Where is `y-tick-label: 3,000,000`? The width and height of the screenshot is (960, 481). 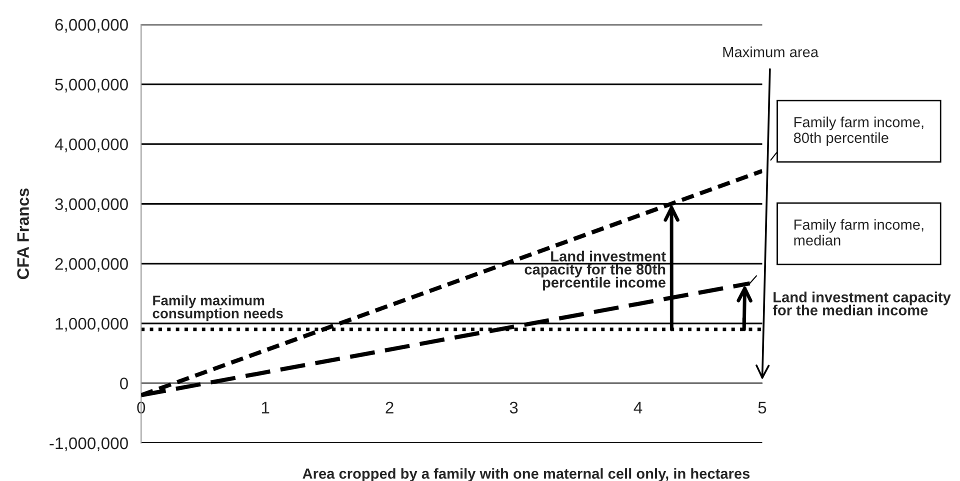 y-tick-label: 3,000,000 is located at coordinates (91, 205).